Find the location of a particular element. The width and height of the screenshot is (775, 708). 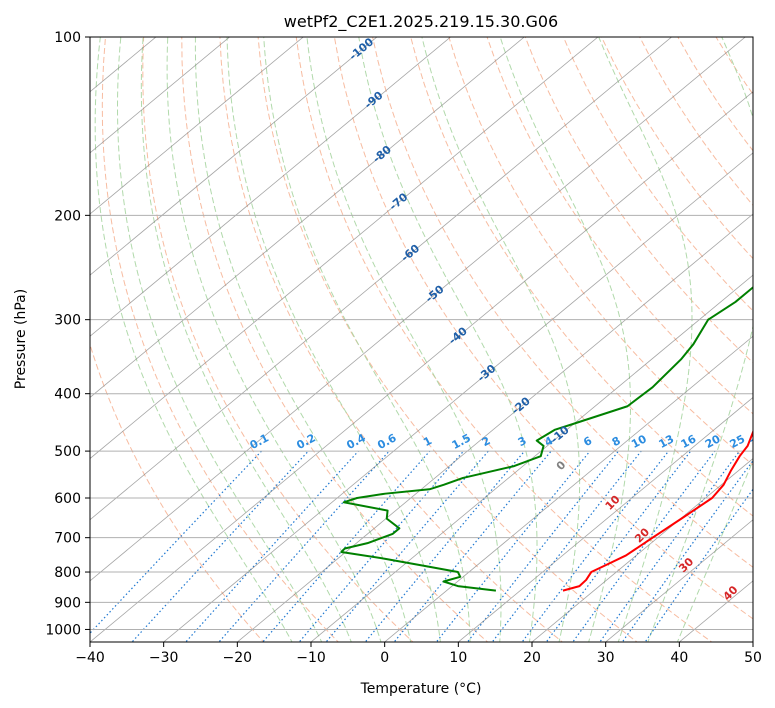

y-tick-label: 1000 is located at coordinates (63, 630).